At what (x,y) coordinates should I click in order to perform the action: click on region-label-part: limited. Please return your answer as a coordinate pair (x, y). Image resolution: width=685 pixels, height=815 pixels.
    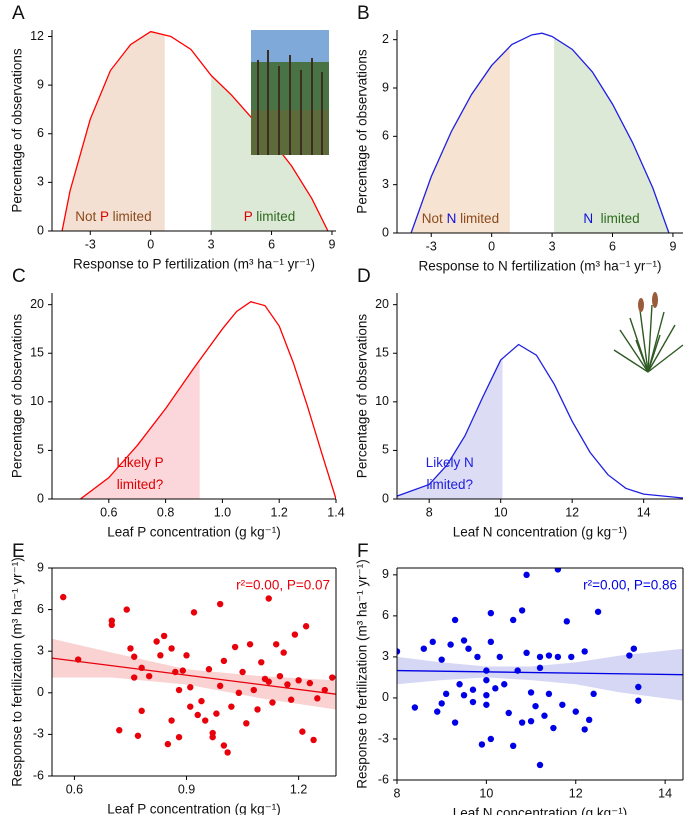
    Looking at the image, I should click on (616, 218).